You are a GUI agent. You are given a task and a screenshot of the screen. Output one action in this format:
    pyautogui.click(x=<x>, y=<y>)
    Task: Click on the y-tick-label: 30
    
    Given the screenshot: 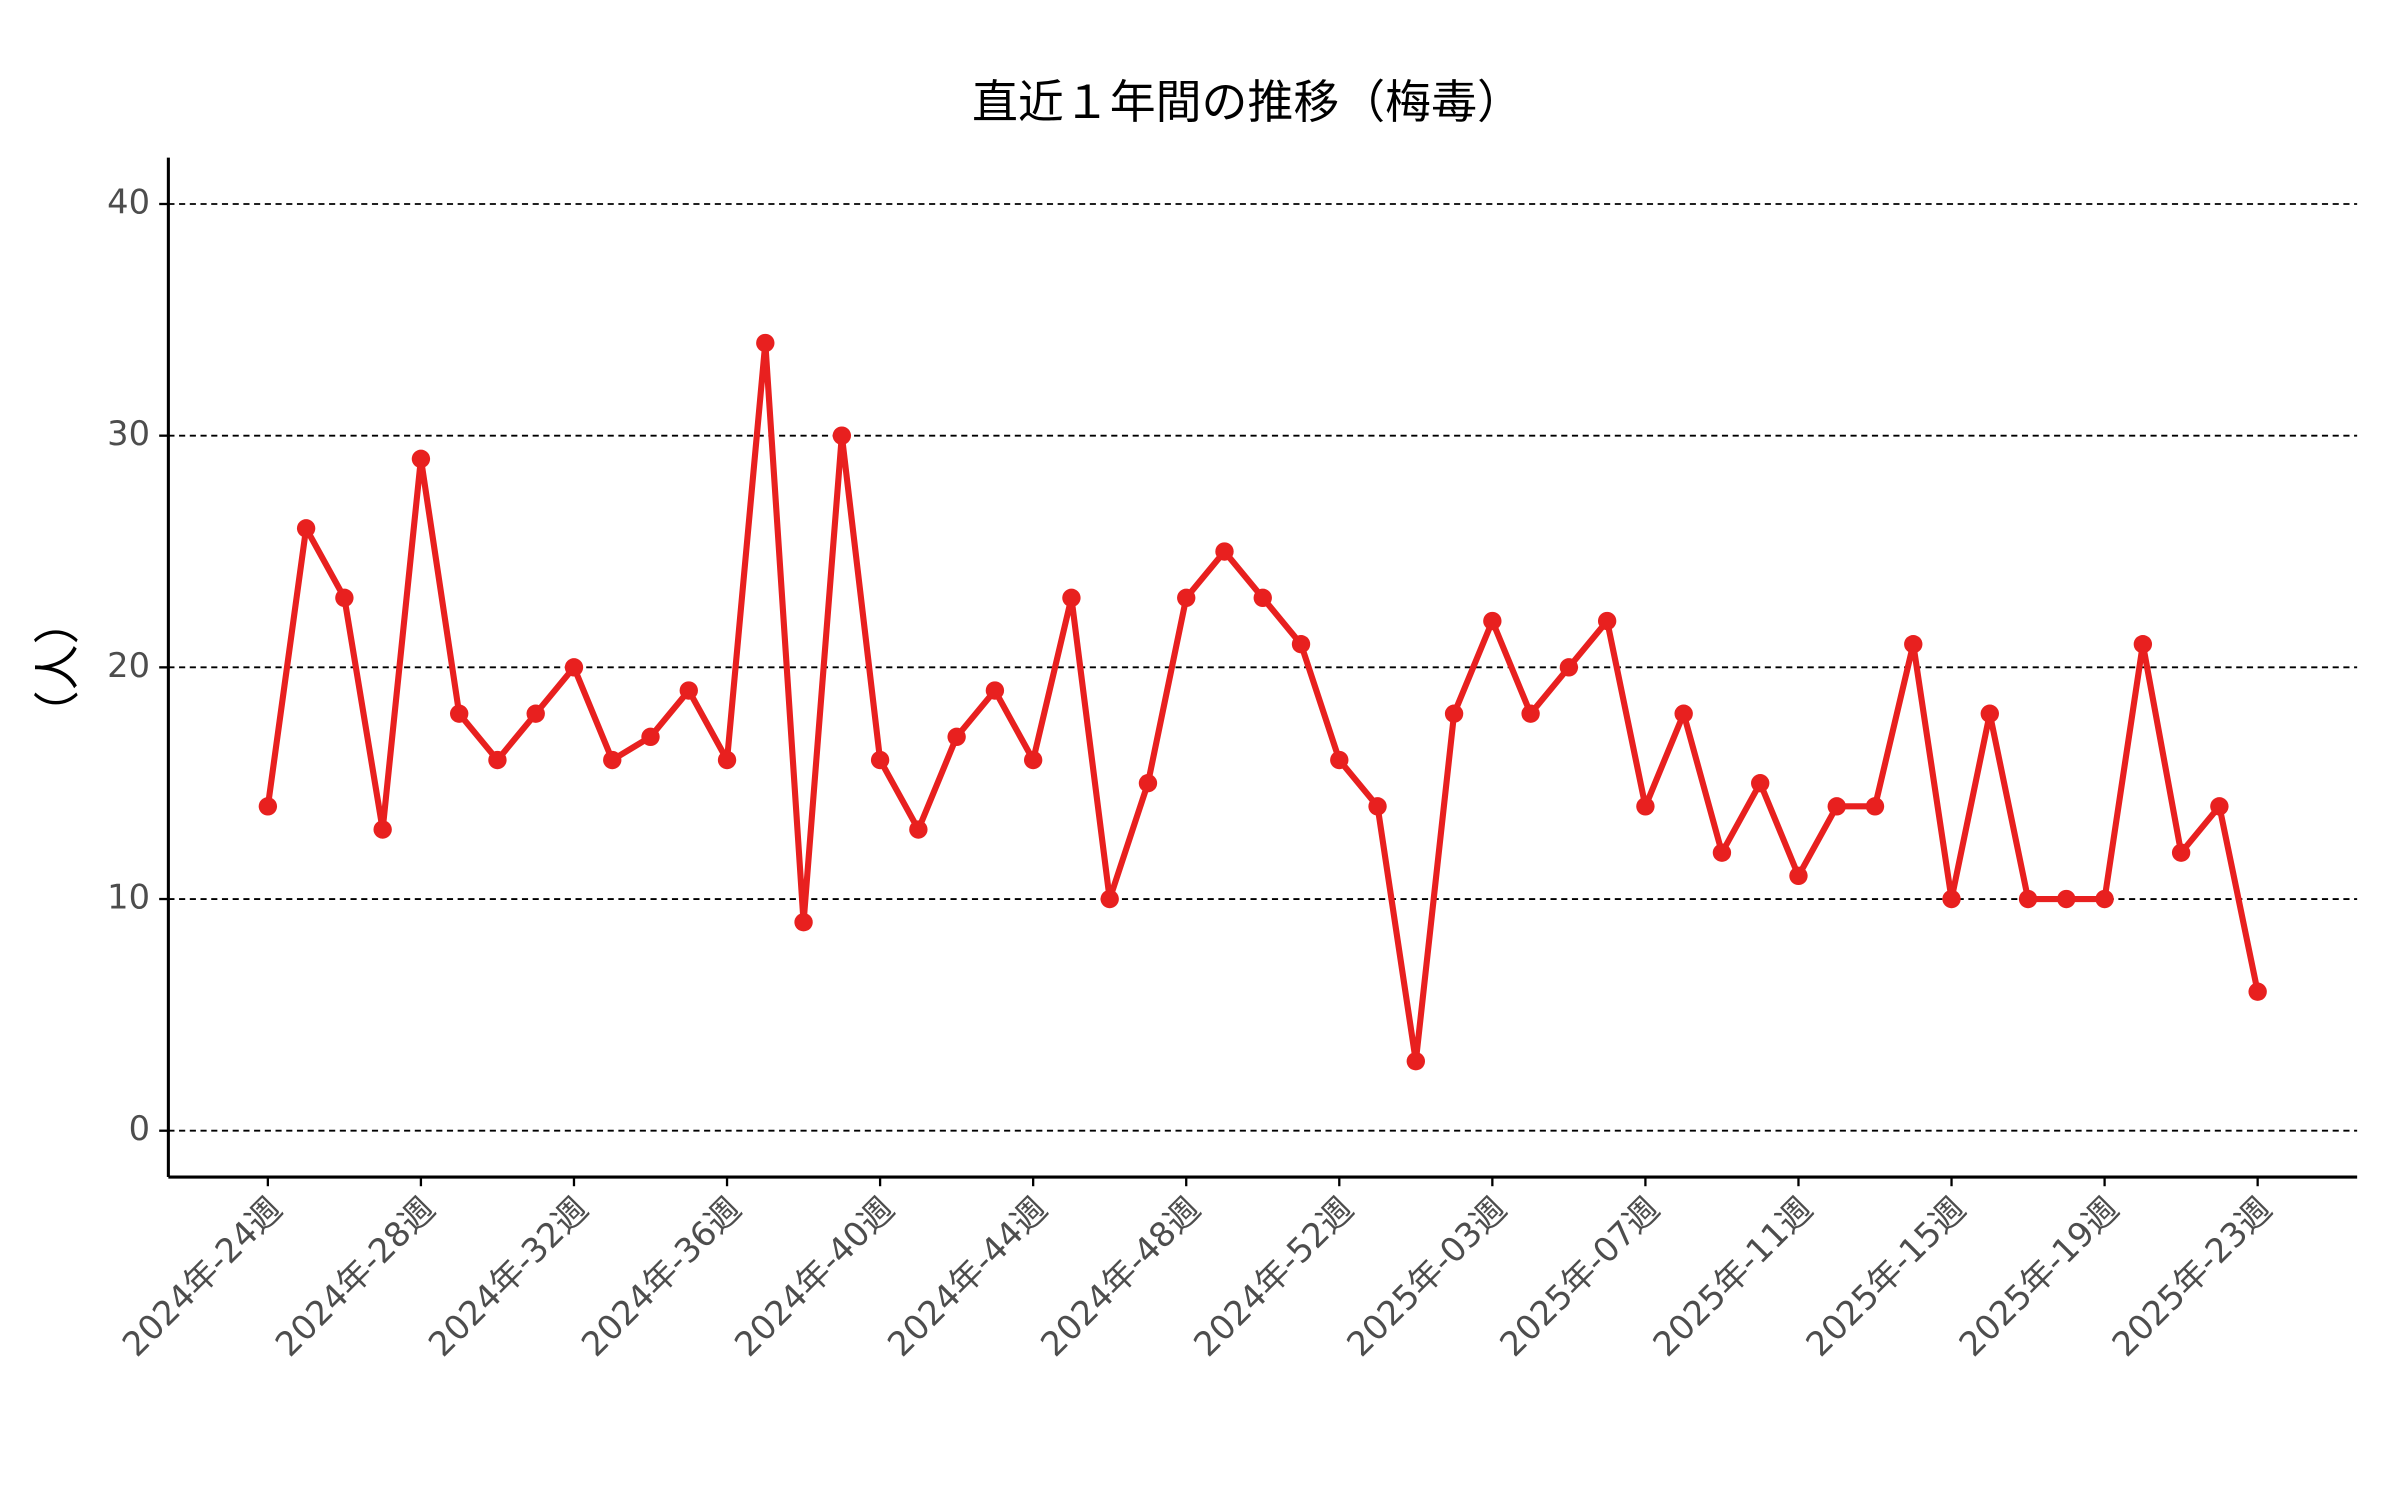 What is the action you would take?
    pyautogui.click(x=128, y=433)
    